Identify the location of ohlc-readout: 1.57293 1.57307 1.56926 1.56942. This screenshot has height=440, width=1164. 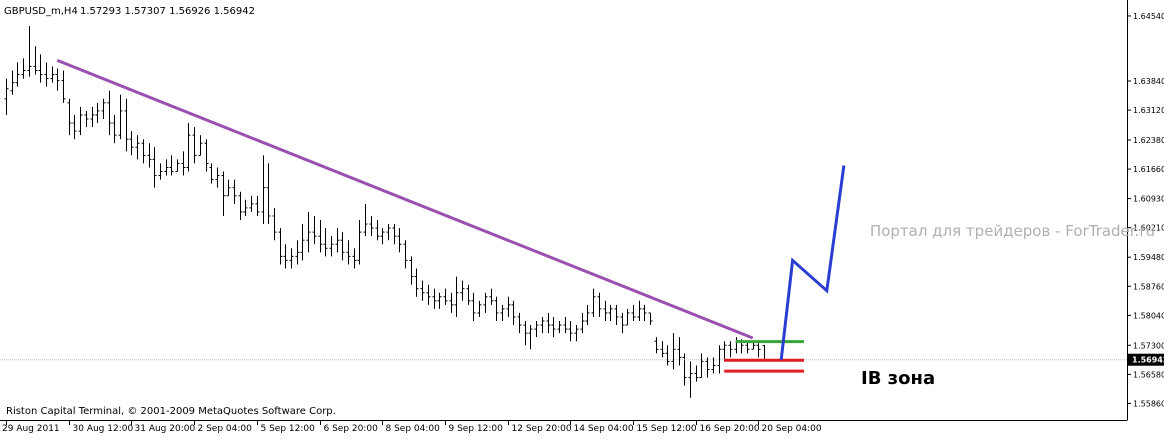
(167, 11).